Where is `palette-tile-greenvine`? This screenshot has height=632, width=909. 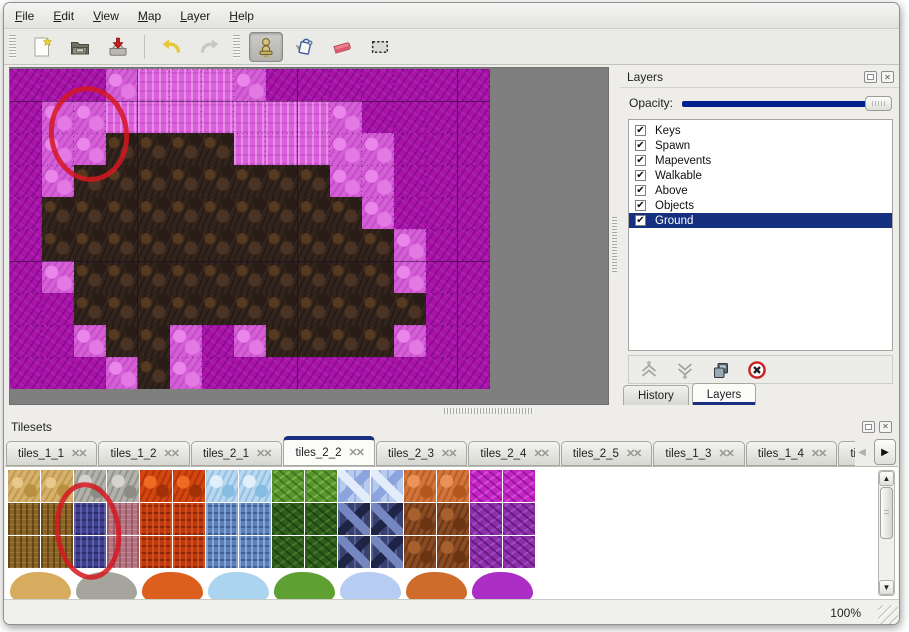
palette-tile-greenvine is located at coordinates (321, 486).